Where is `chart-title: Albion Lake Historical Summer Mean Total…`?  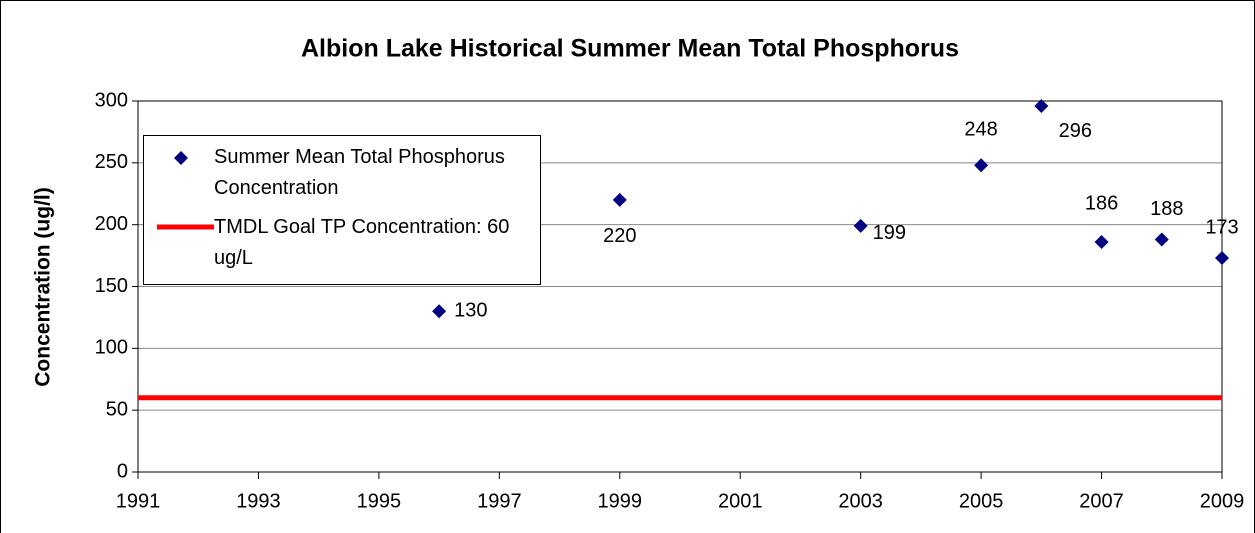
chart-title: Albion Lake Historical Summer Mean Total… is located at coordinates (630, 49).